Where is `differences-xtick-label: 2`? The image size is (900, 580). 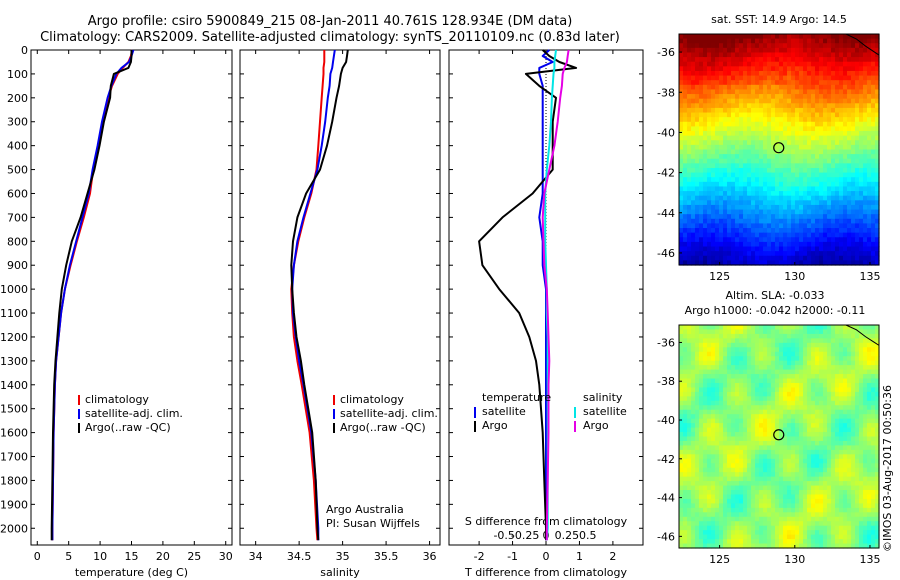 differences-xtick-label: 2 is located at coordinates (612, 556).